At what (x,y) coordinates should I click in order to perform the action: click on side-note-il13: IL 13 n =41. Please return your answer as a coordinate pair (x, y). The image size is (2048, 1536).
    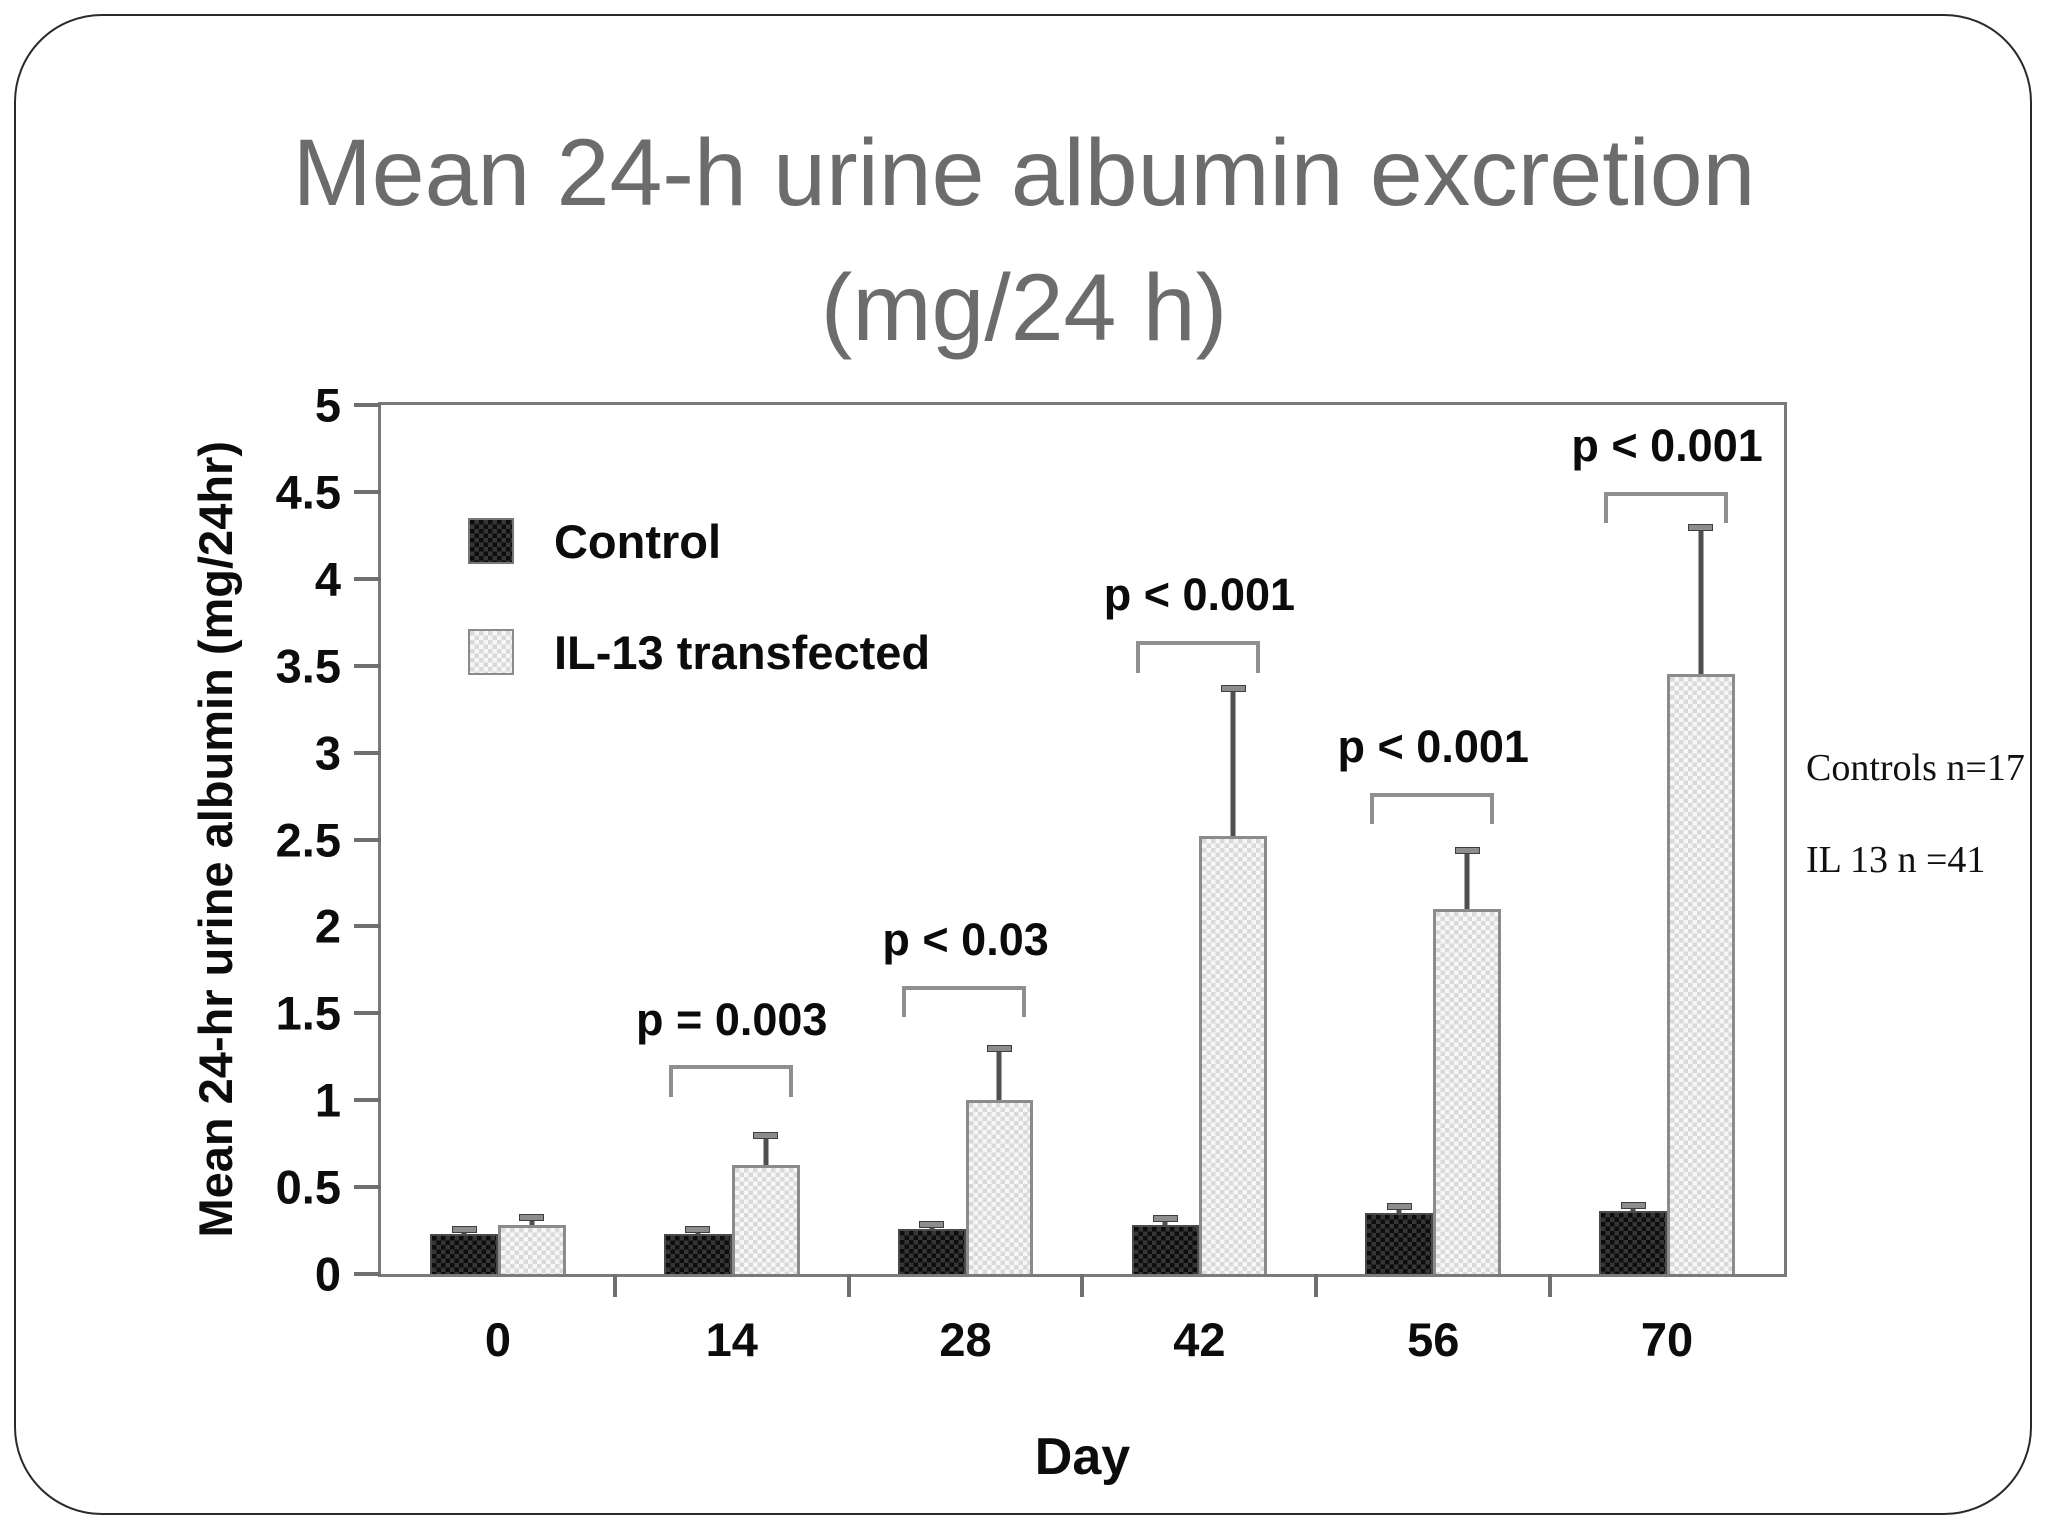
    Looking at the image, I should click on (1896, 860).